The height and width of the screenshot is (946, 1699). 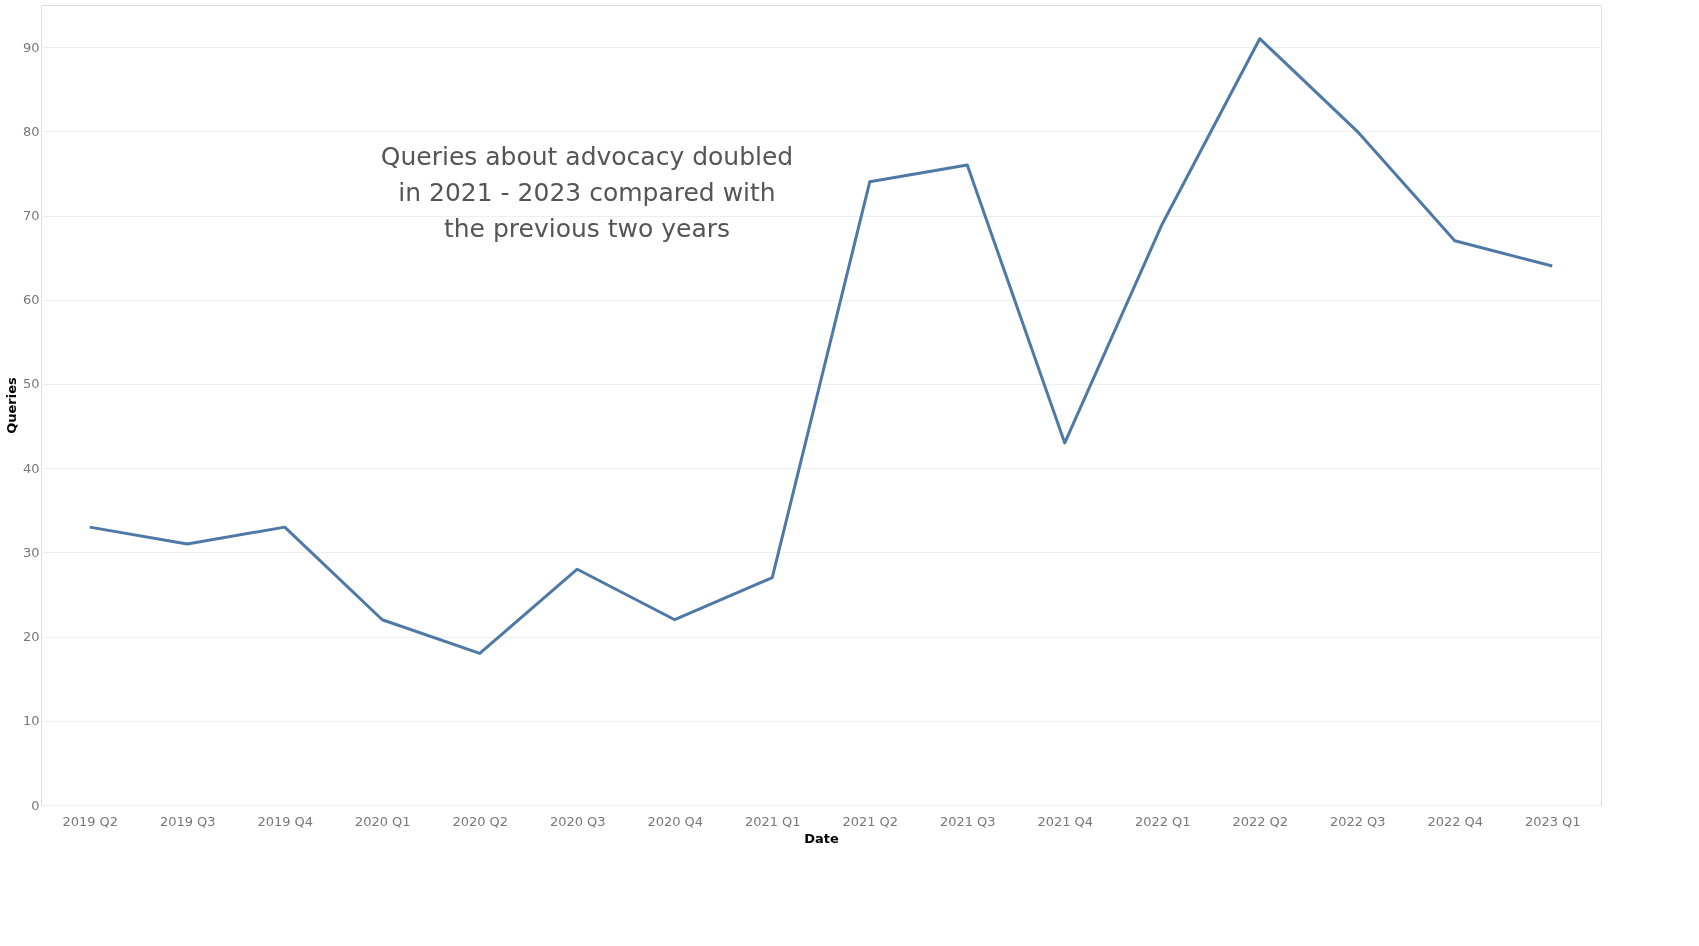 What do you see at coordinates (1260, 821) in the screenshot?
I see `x-tick-label: 2022 Q2` at bounding box center [1260, 821].